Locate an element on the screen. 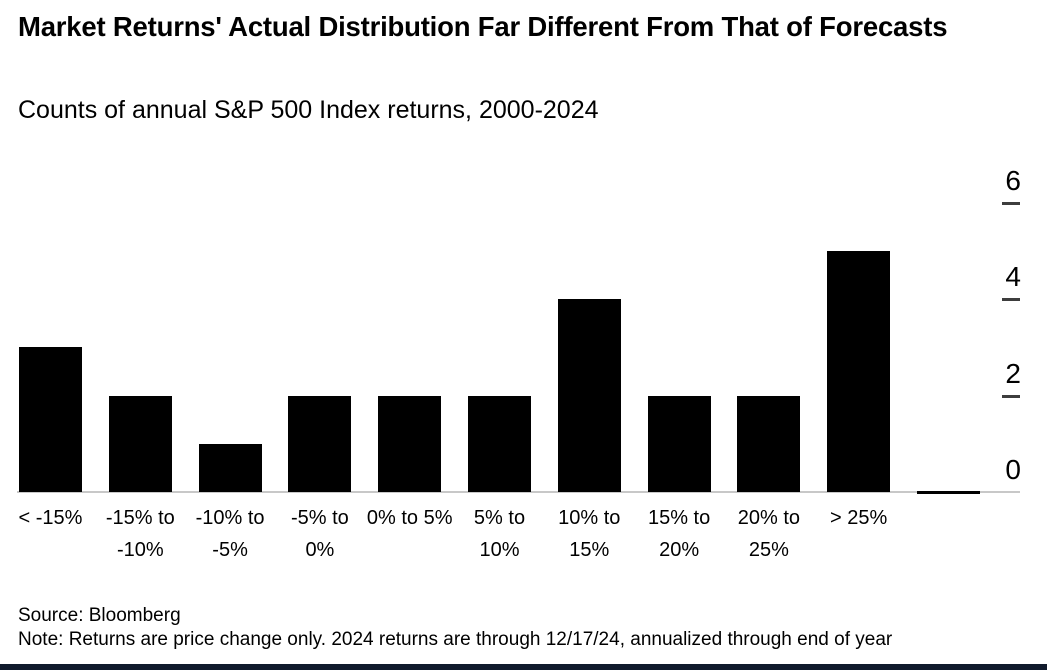 The image size is (1047, 670). x-axis-line is located at coordinates (518, 492).